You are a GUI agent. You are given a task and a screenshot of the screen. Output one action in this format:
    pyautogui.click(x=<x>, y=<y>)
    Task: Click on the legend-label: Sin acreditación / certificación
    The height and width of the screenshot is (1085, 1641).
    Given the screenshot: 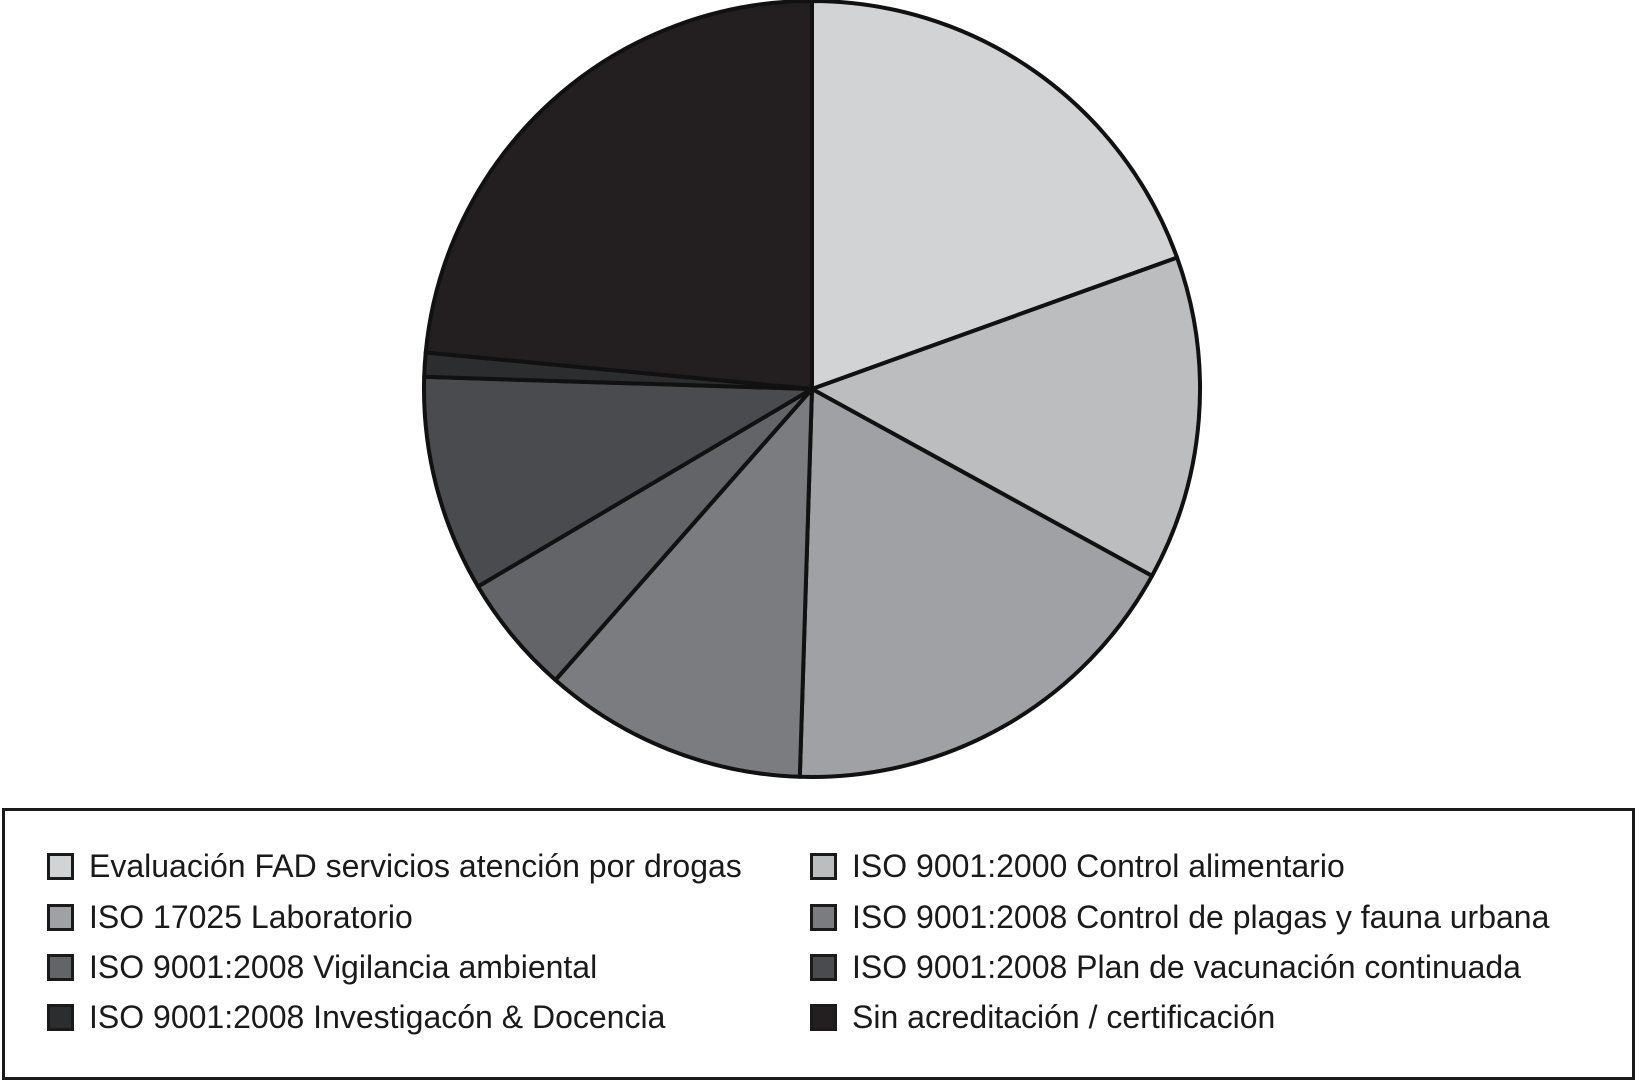 What is the action you would take?
    pyautogui.click(x=1064, y=1016)
    